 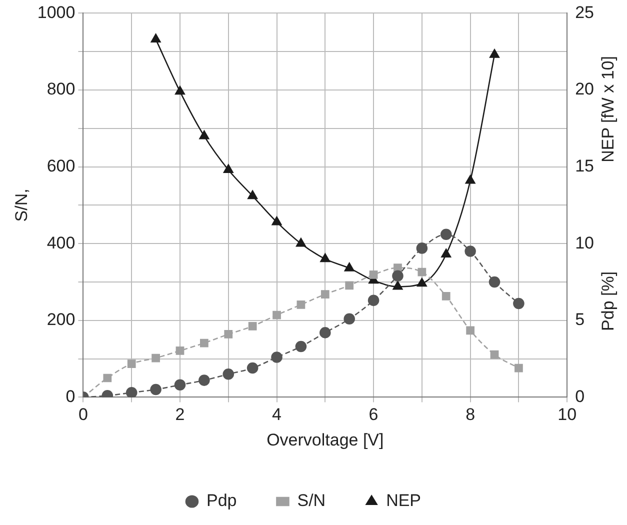 What do you see at coordinates (21, 205) in the screenshot?
I see `y-axis-title: S/N,` at bounding box center [21, 205].